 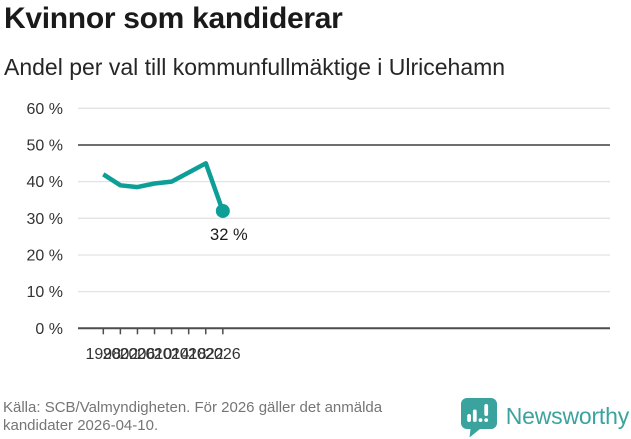 I want to click on y-axis-label: 60 %, so click(x=45, y=109).